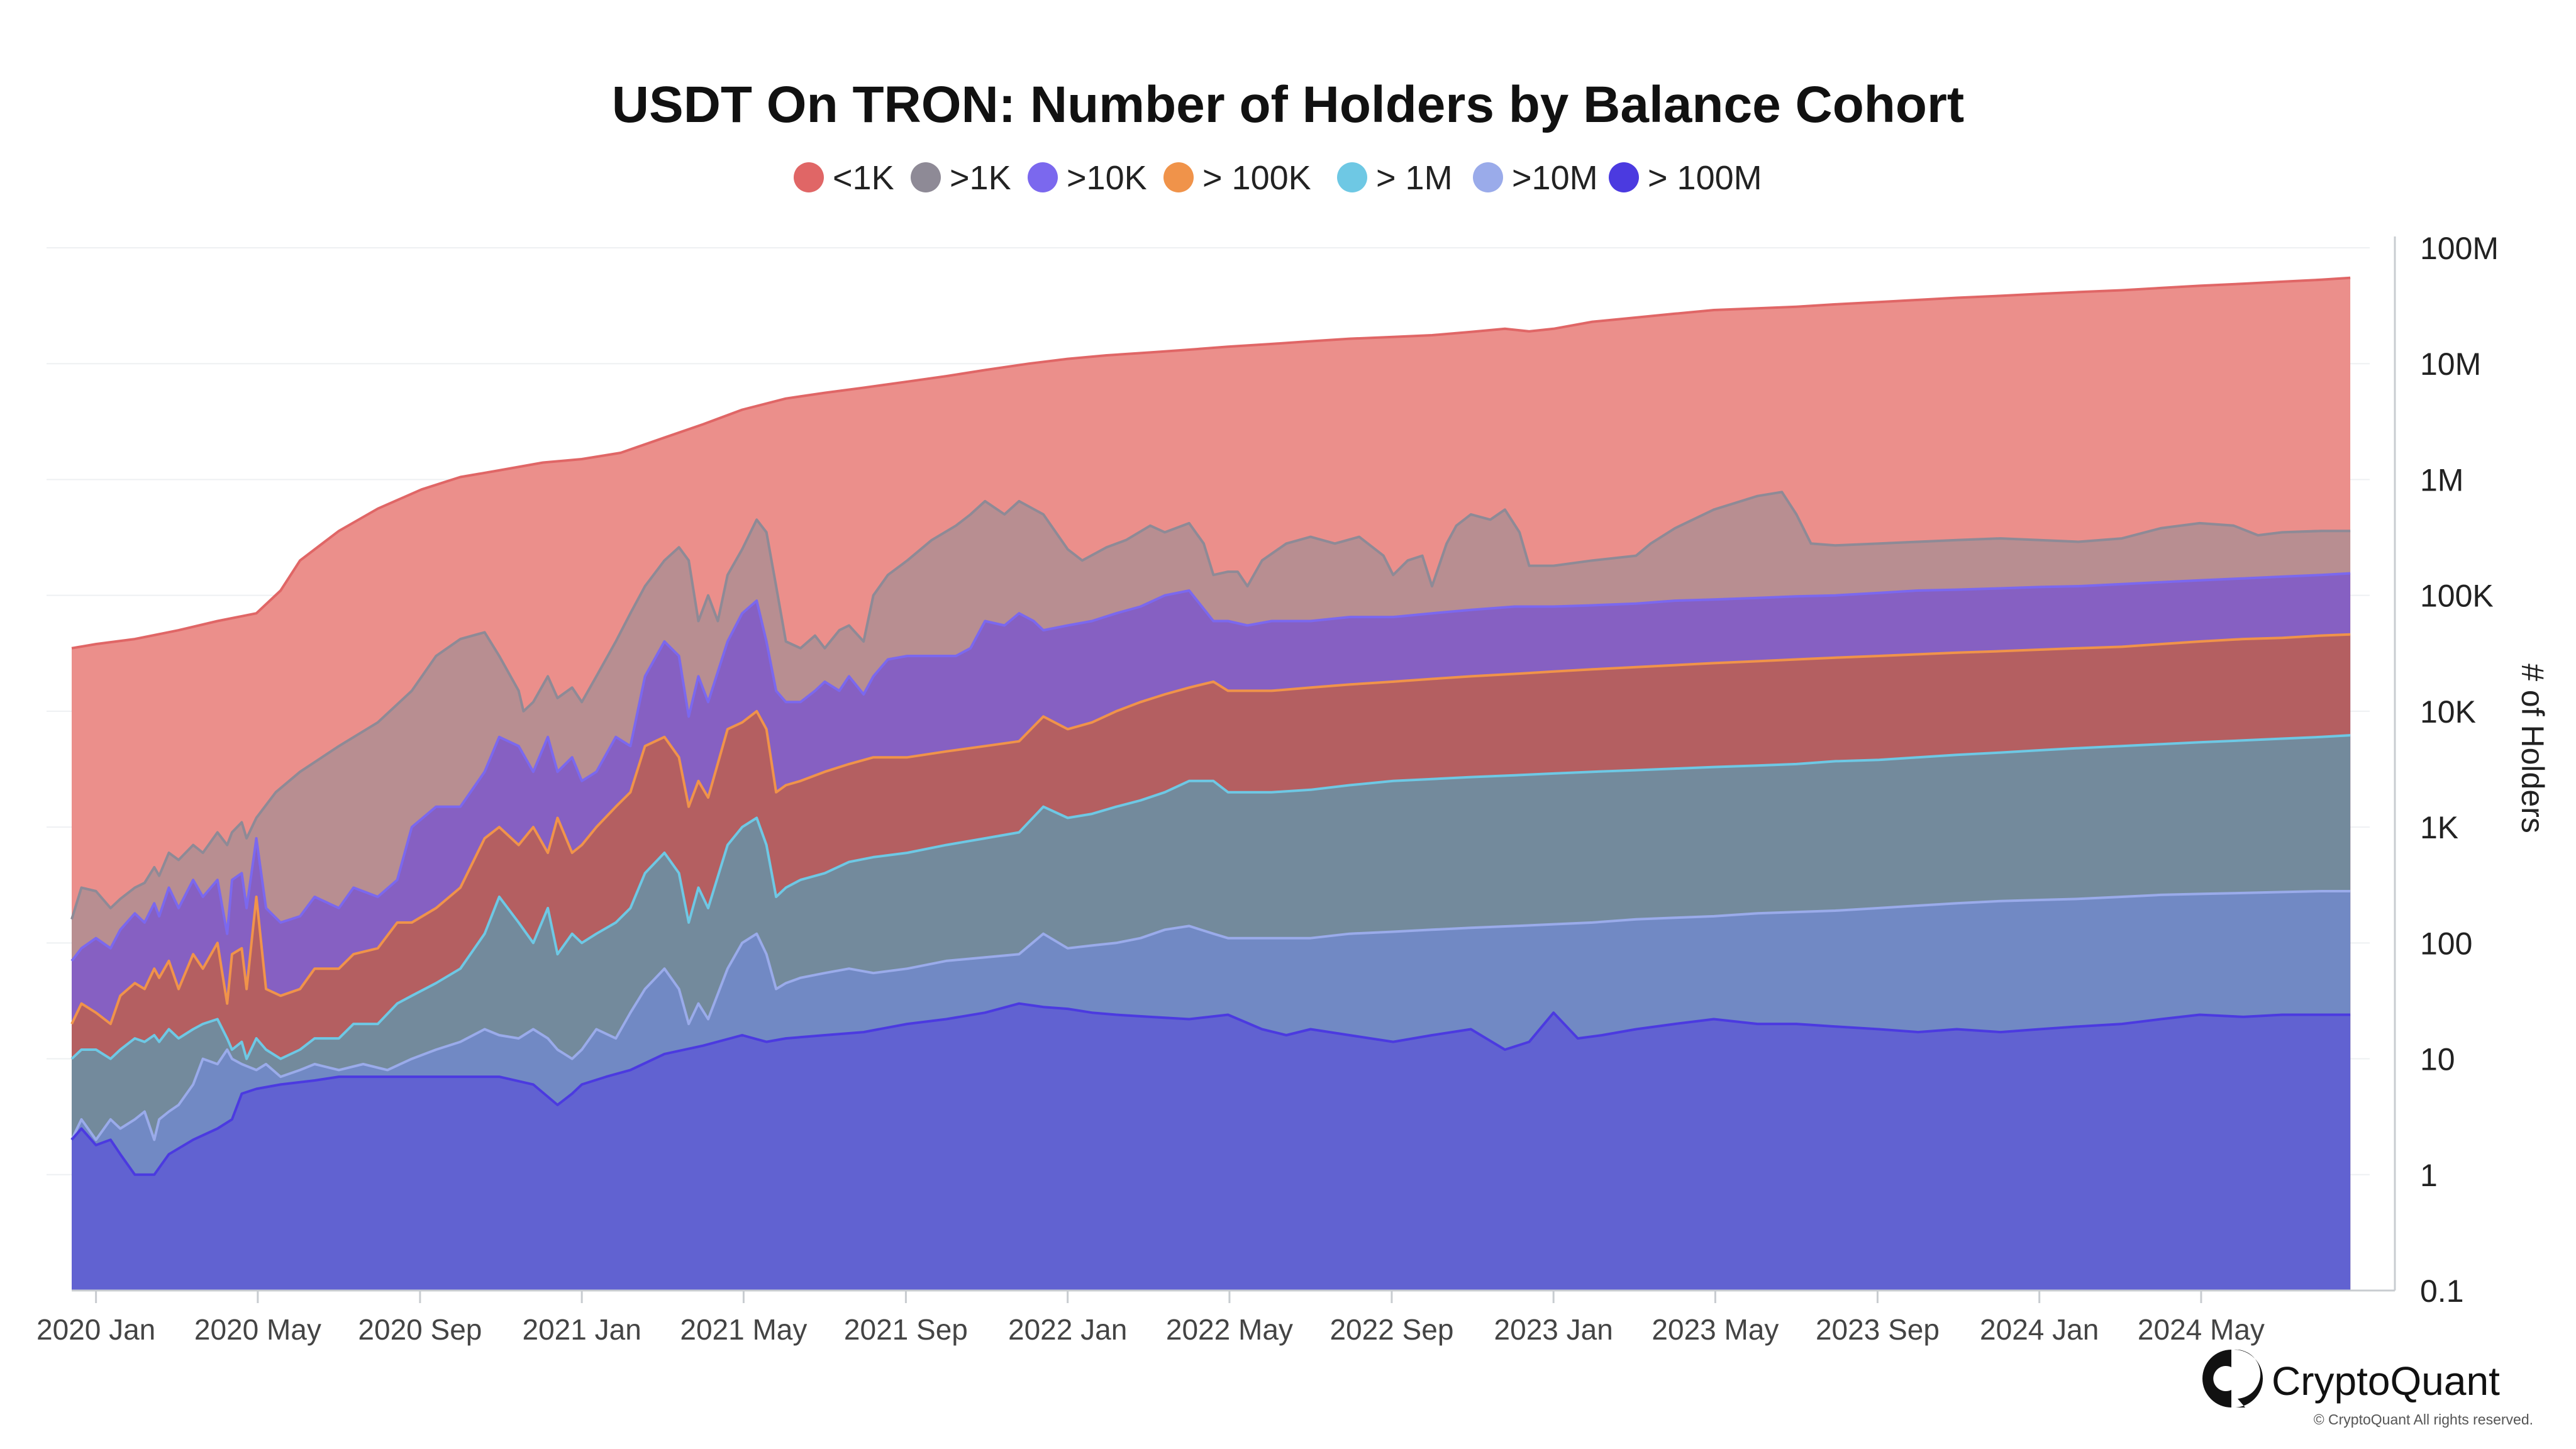 This screenshot has height=1449, width=2576. What do you see at coordinates (1229, 1329) in the screenshot?
I see `x-tick-2022-may: 2022 May` at bounding box center [1229, 1329].